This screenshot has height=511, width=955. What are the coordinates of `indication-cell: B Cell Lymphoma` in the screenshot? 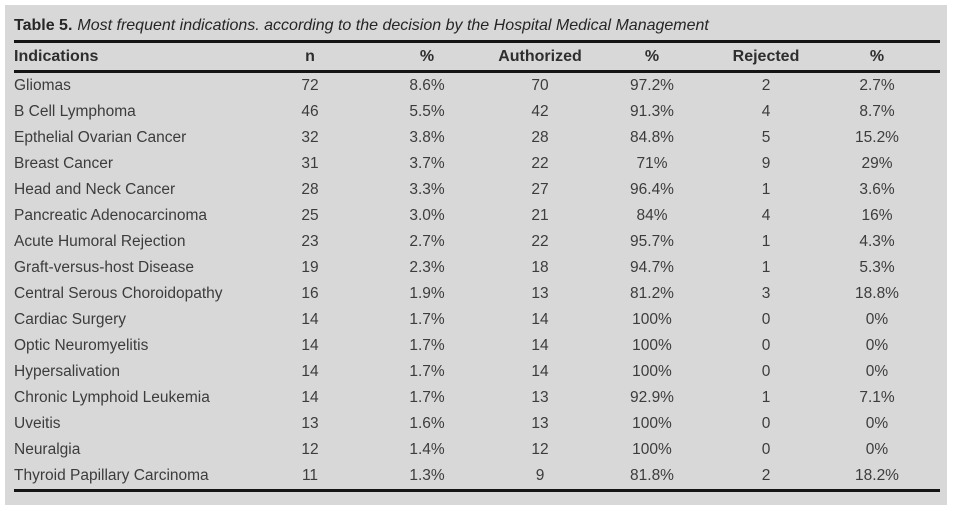 It's located at (75, 111).